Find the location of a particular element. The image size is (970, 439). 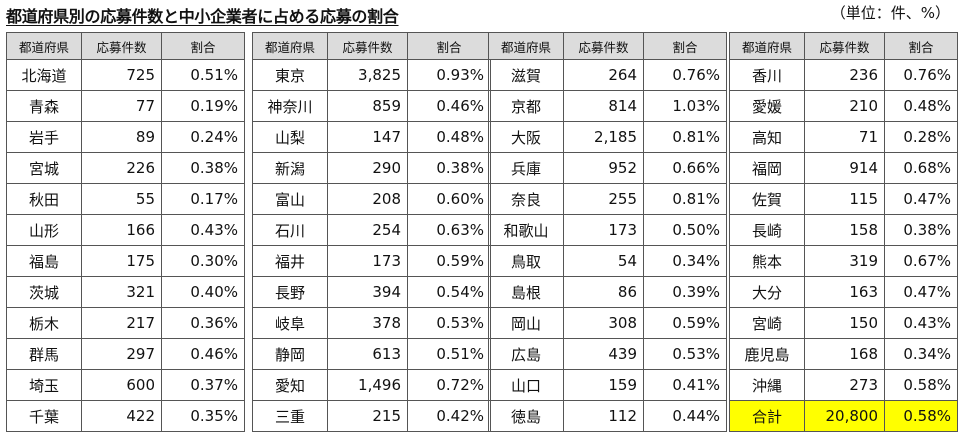

table-row: 富山 208 0.60% is located at coordinates (371, 199).